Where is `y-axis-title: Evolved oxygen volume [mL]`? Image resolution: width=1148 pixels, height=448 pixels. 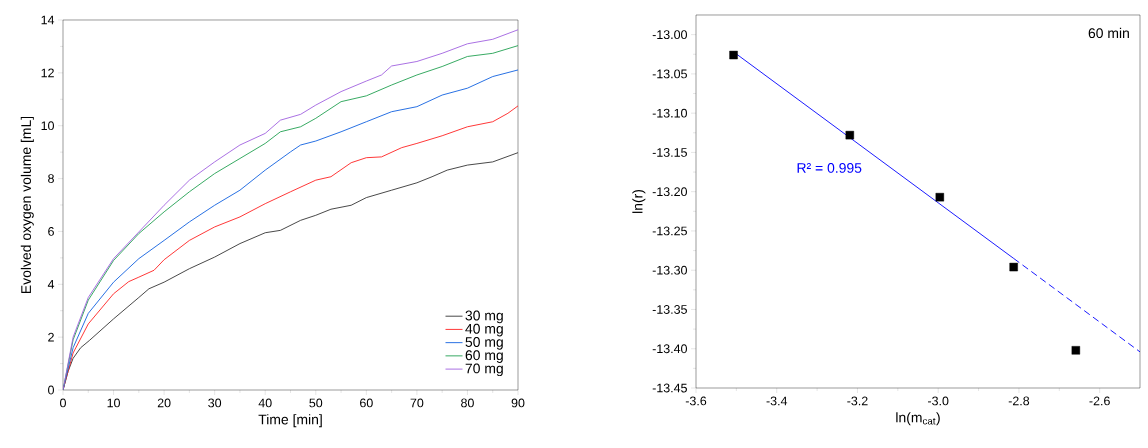 y-axis-title: Evolved oxygen volume [mL] is located at coordinates (27, 205).